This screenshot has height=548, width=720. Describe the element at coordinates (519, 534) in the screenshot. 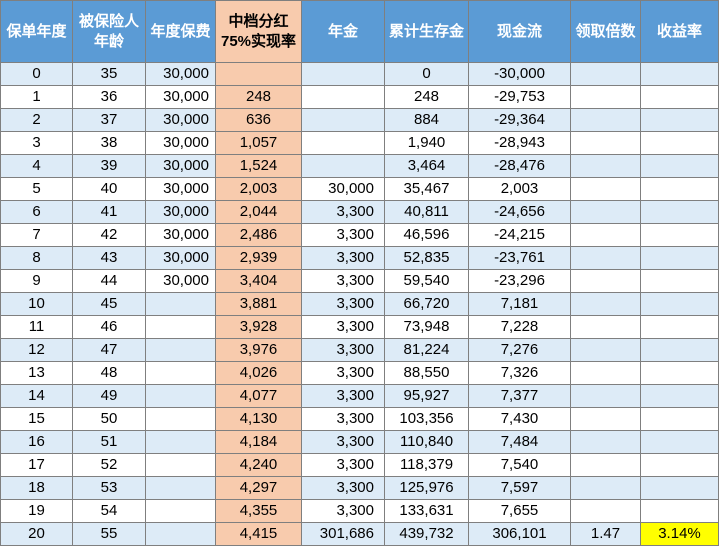

I see `cell-cash-flow: 306,101` at that location.